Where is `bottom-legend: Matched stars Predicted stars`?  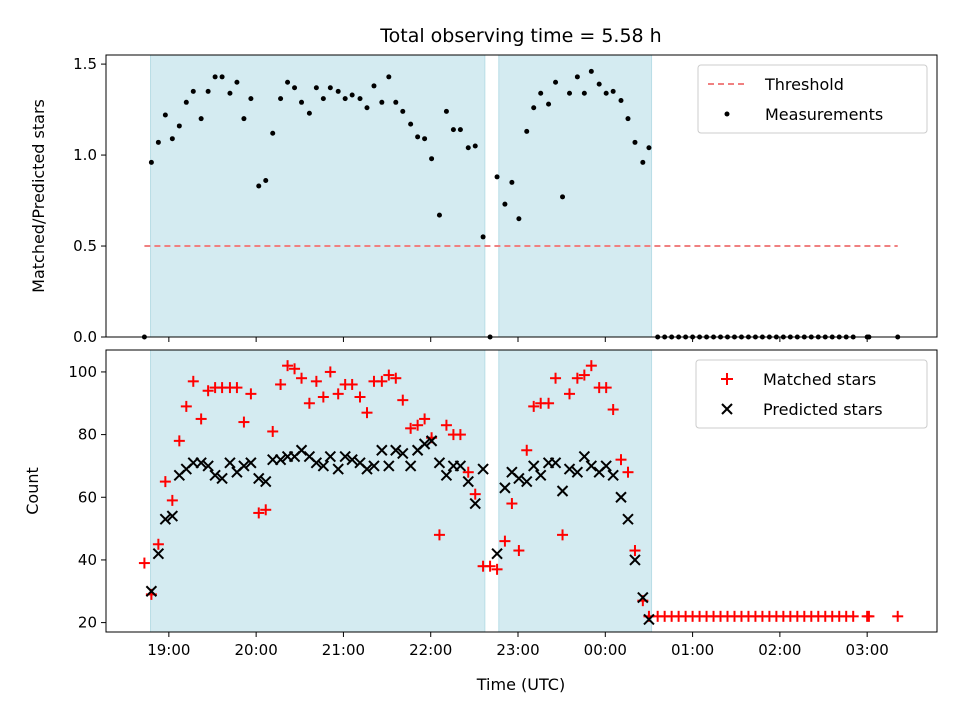 bottom-legend: Matched stars Predicted stars is located at coordinates (811, 394).